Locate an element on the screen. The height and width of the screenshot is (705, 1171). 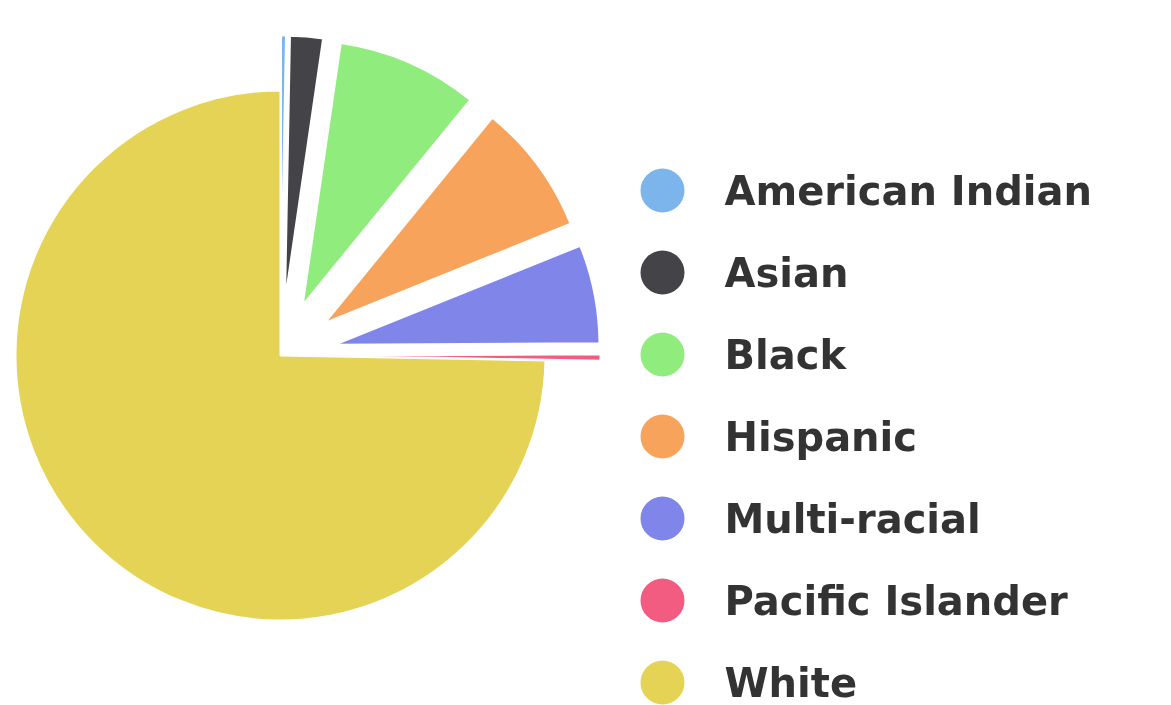
legend-label: Black is located at coordinates (786, 354).